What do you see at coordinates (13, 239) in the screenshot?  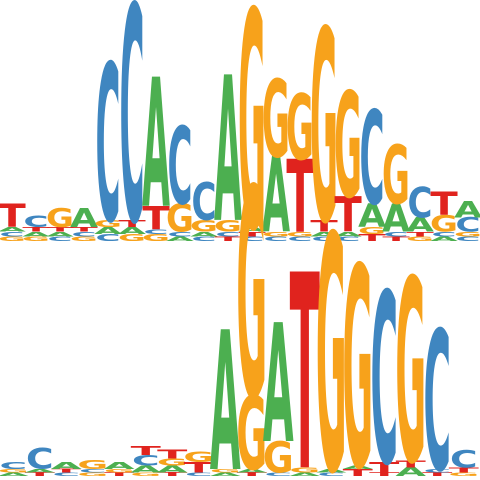 I see `logo-1-col-1-letter-G: G` at bounding box center [13, 239].